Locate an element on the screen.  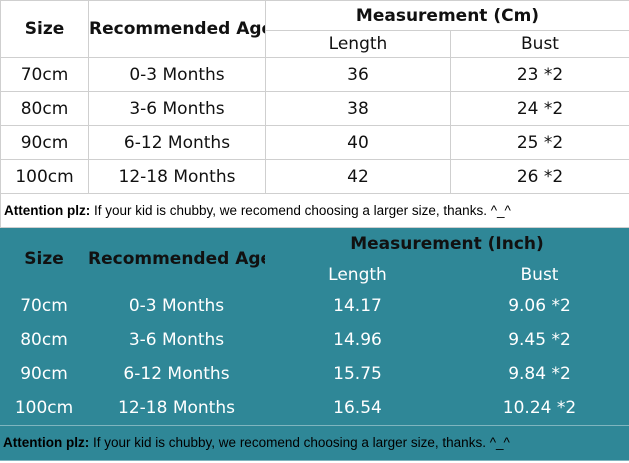
data-row: 80cm 3-6 Months 38 24 *2 is located at coordinates (314, 108).